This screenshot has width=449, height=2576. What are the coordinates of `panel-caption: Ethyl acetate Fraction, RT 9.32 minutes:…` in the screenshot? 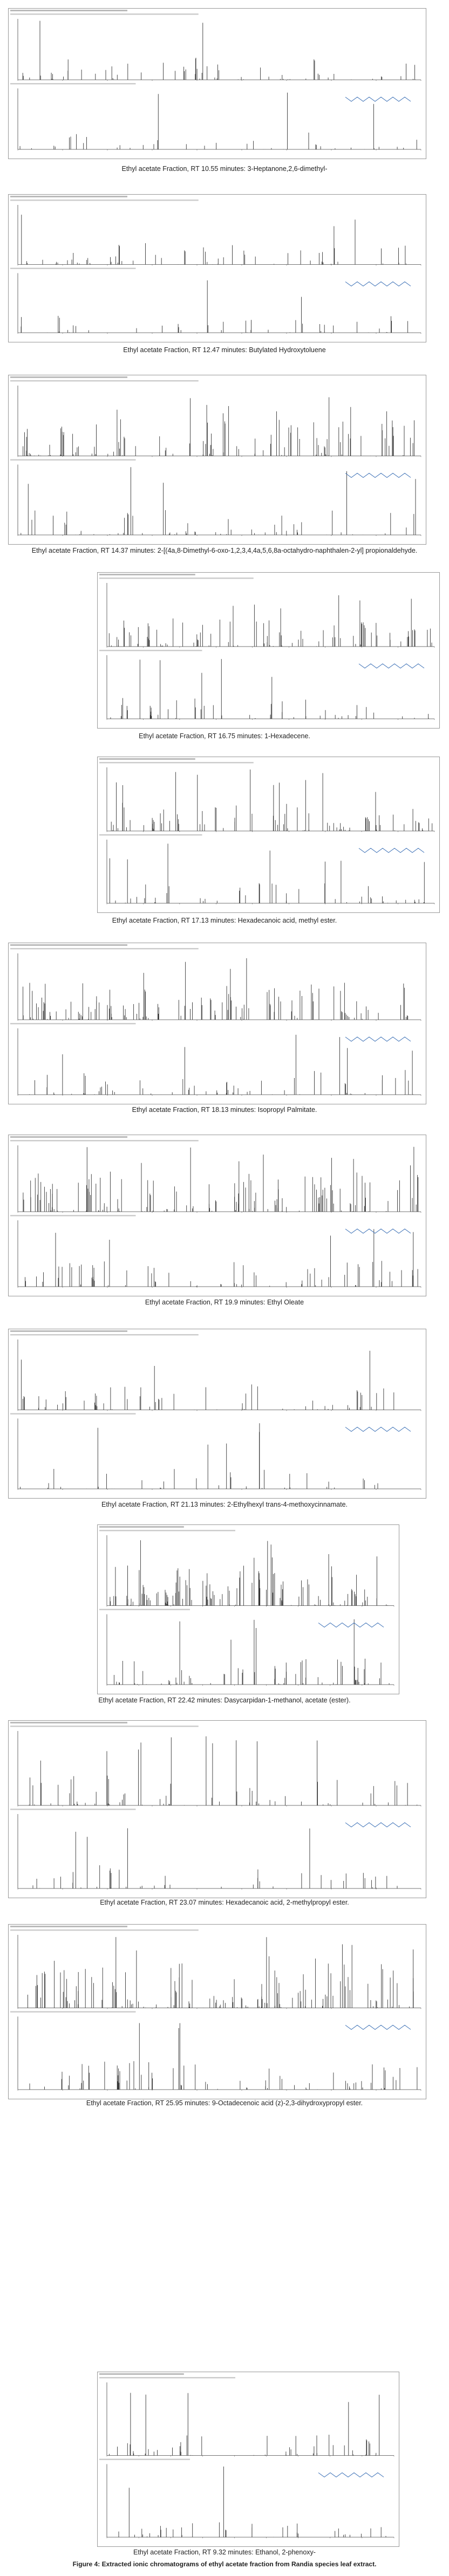 It's located at (224, 2552).